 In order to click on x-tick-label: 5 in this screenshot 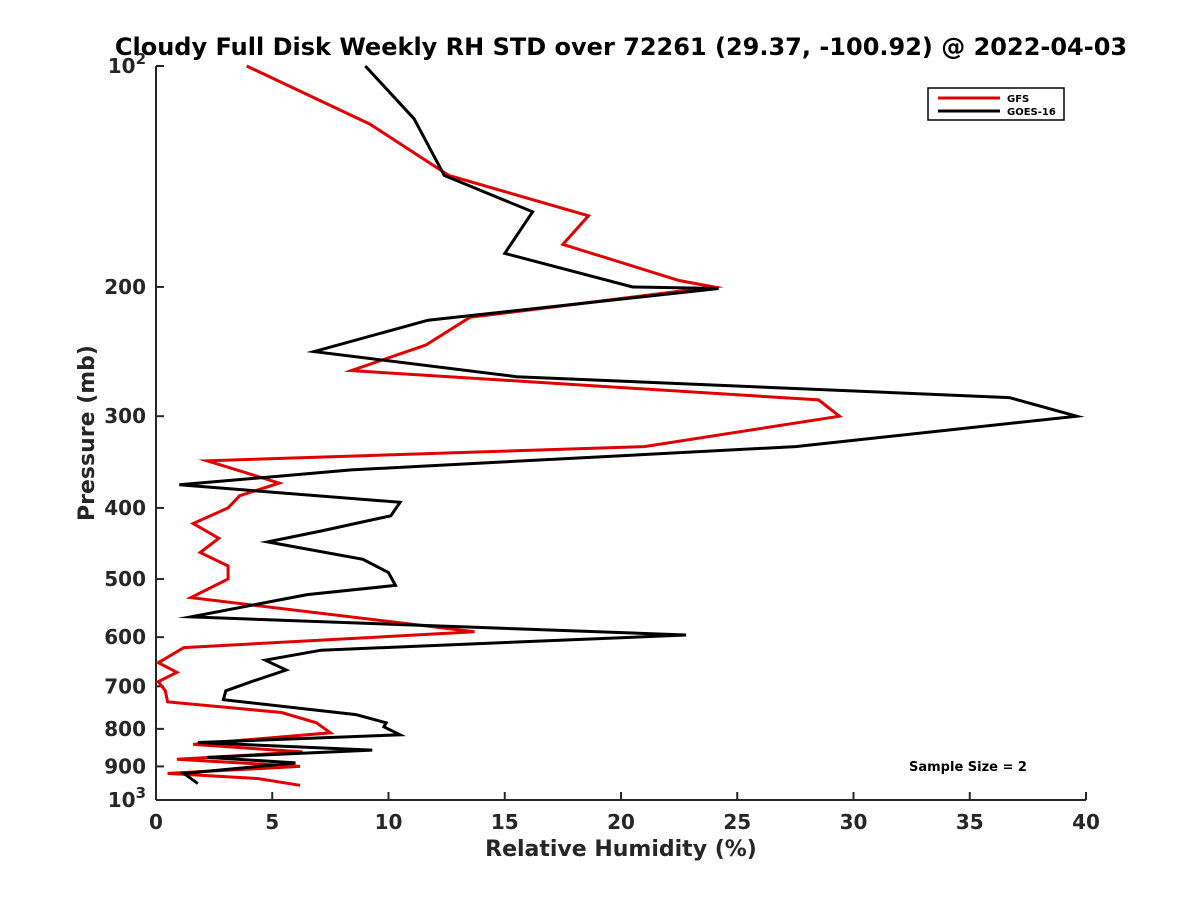, I will do `click(272, 822)`.